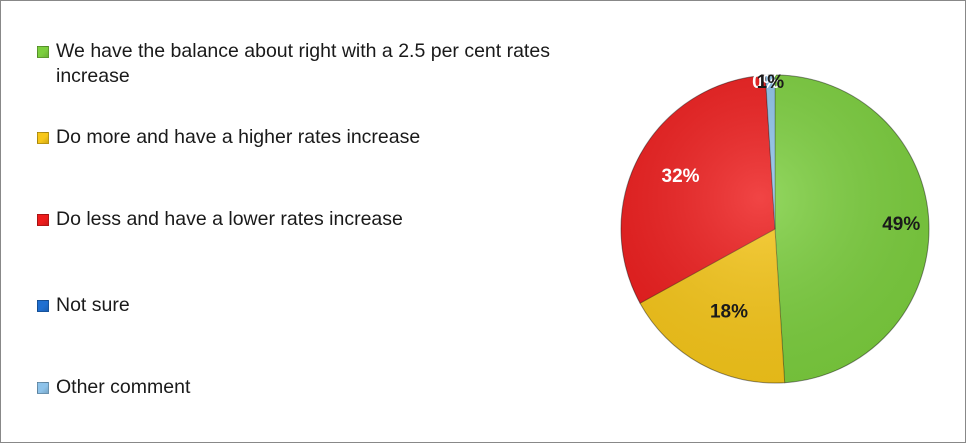 This screenshot has height=443, width=966. I want to click on legend-swatch-do-more, so click(43, 138).